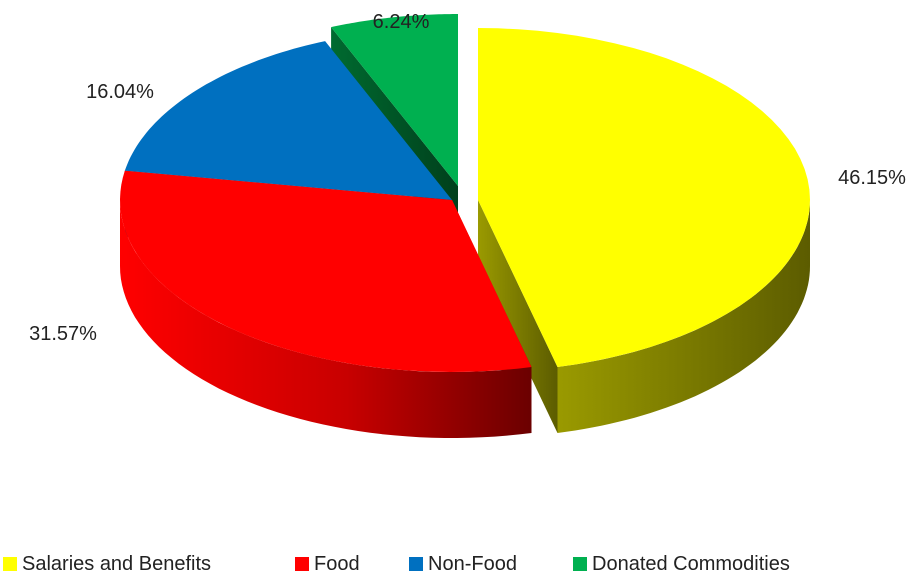  I want to click on data-label-non-food: 16.04%, so click(120, 92).